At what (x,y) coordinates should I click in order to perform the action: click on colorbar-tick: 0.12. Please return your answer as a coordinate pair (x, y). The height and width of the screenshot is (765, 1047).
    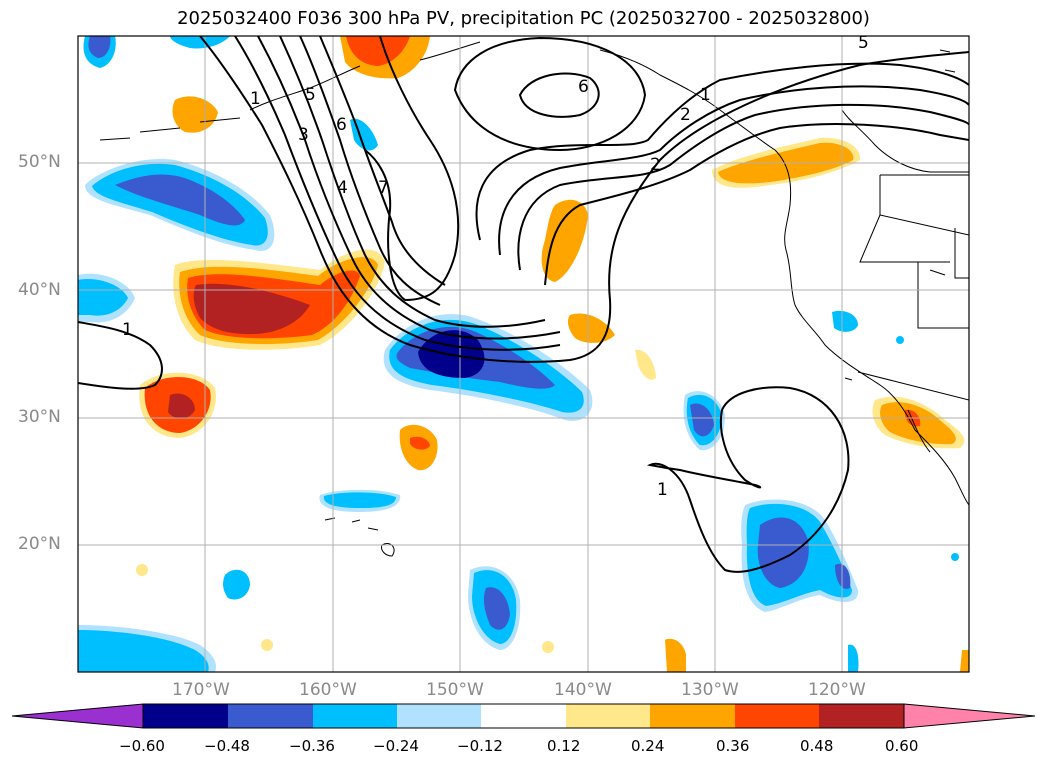
    Looking at the image, I should click on (564, 746).